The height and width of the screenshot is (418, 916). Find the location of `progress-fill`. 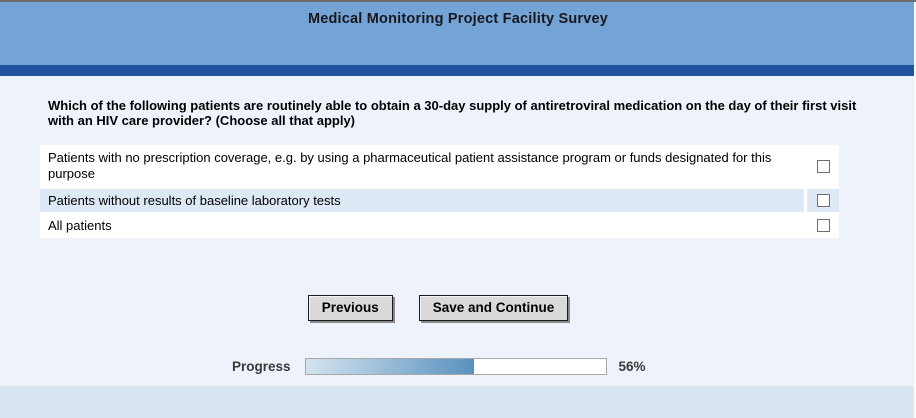

progress-fill is located at coordinates (389, 366).